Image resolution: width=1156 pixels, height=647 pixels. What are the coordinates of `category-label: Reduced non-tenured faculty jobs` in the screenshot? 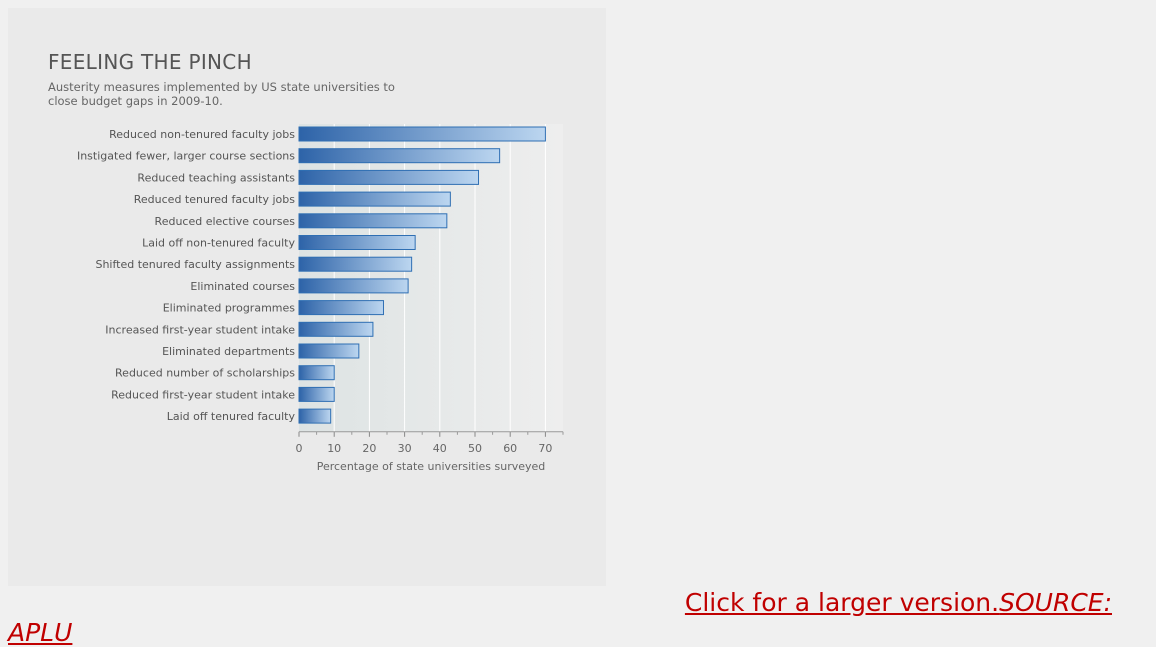 It's located at (202, 134).